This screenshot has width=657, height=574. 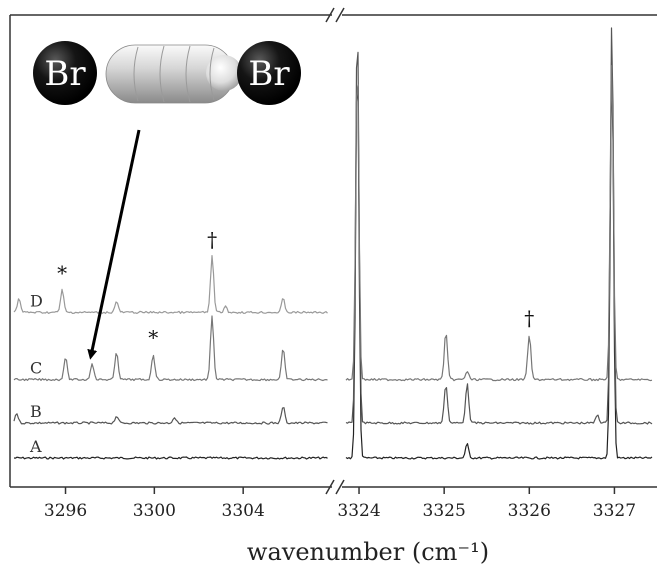 What do you see at coordinates (36, 411) in the screenshot?
I see `trace-label-b: B` at bounding box center [36, 411].